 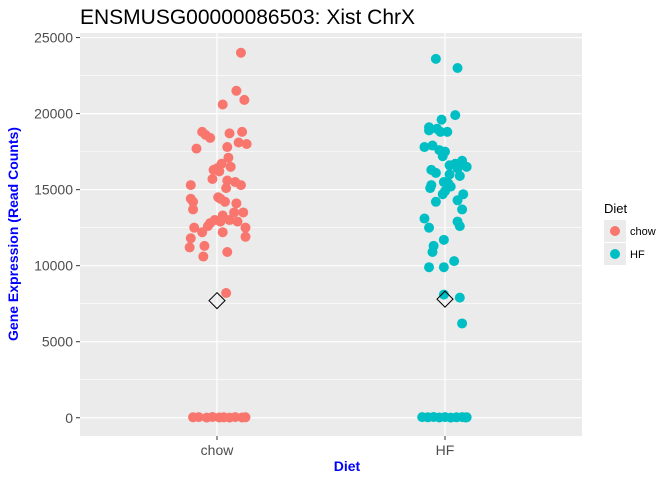 What do you see at coordinates (615, 254) in the screenshot?
I see `legend-swatch-HF` at bounding box center [615, 254].